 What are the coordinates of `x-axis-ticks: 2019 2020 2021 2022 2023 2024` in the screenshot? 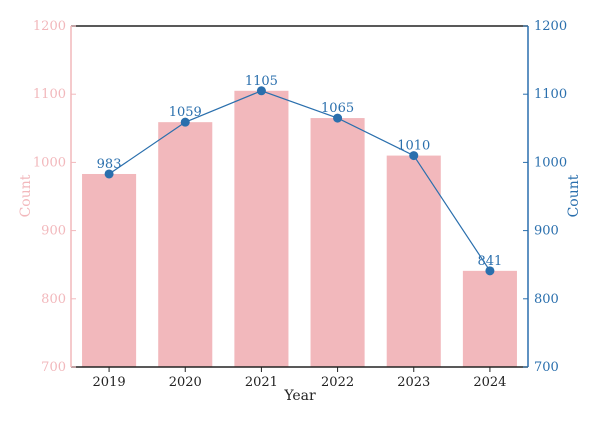 It's located at (299, 378).